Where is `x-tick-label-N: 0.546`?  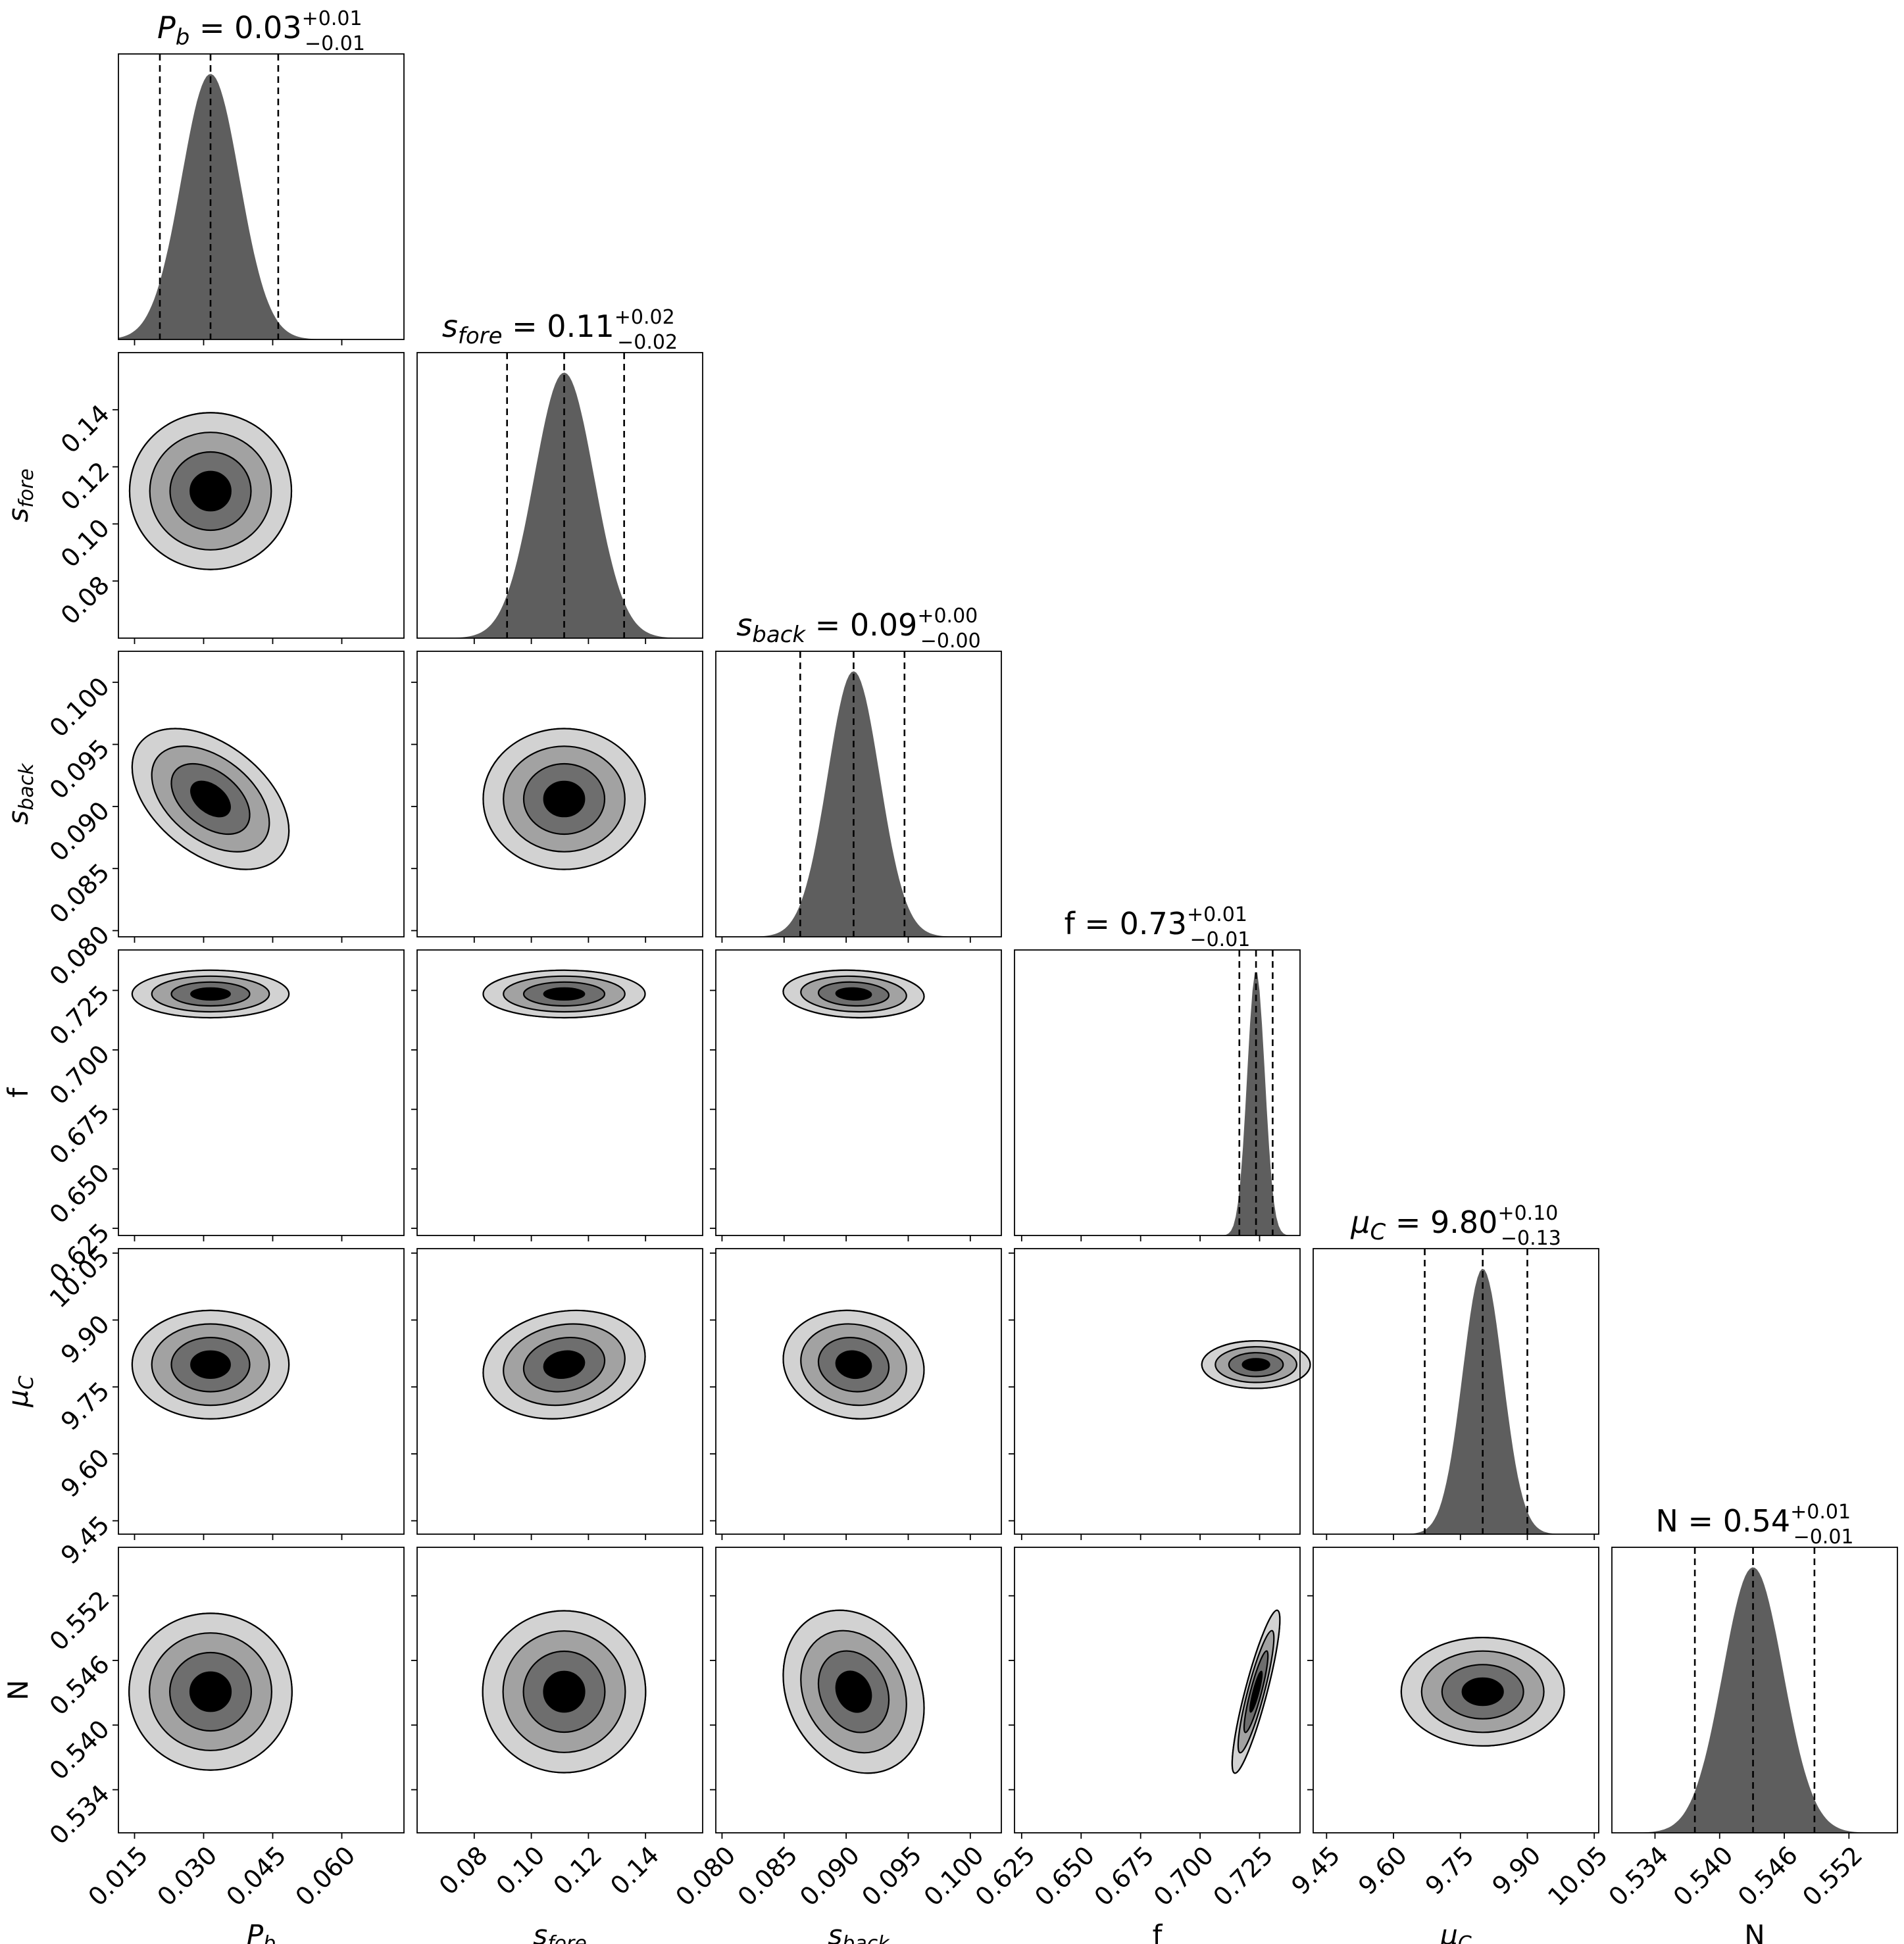
x-tick-label-N: 0.546 is located at coordinates (1767, 1876).